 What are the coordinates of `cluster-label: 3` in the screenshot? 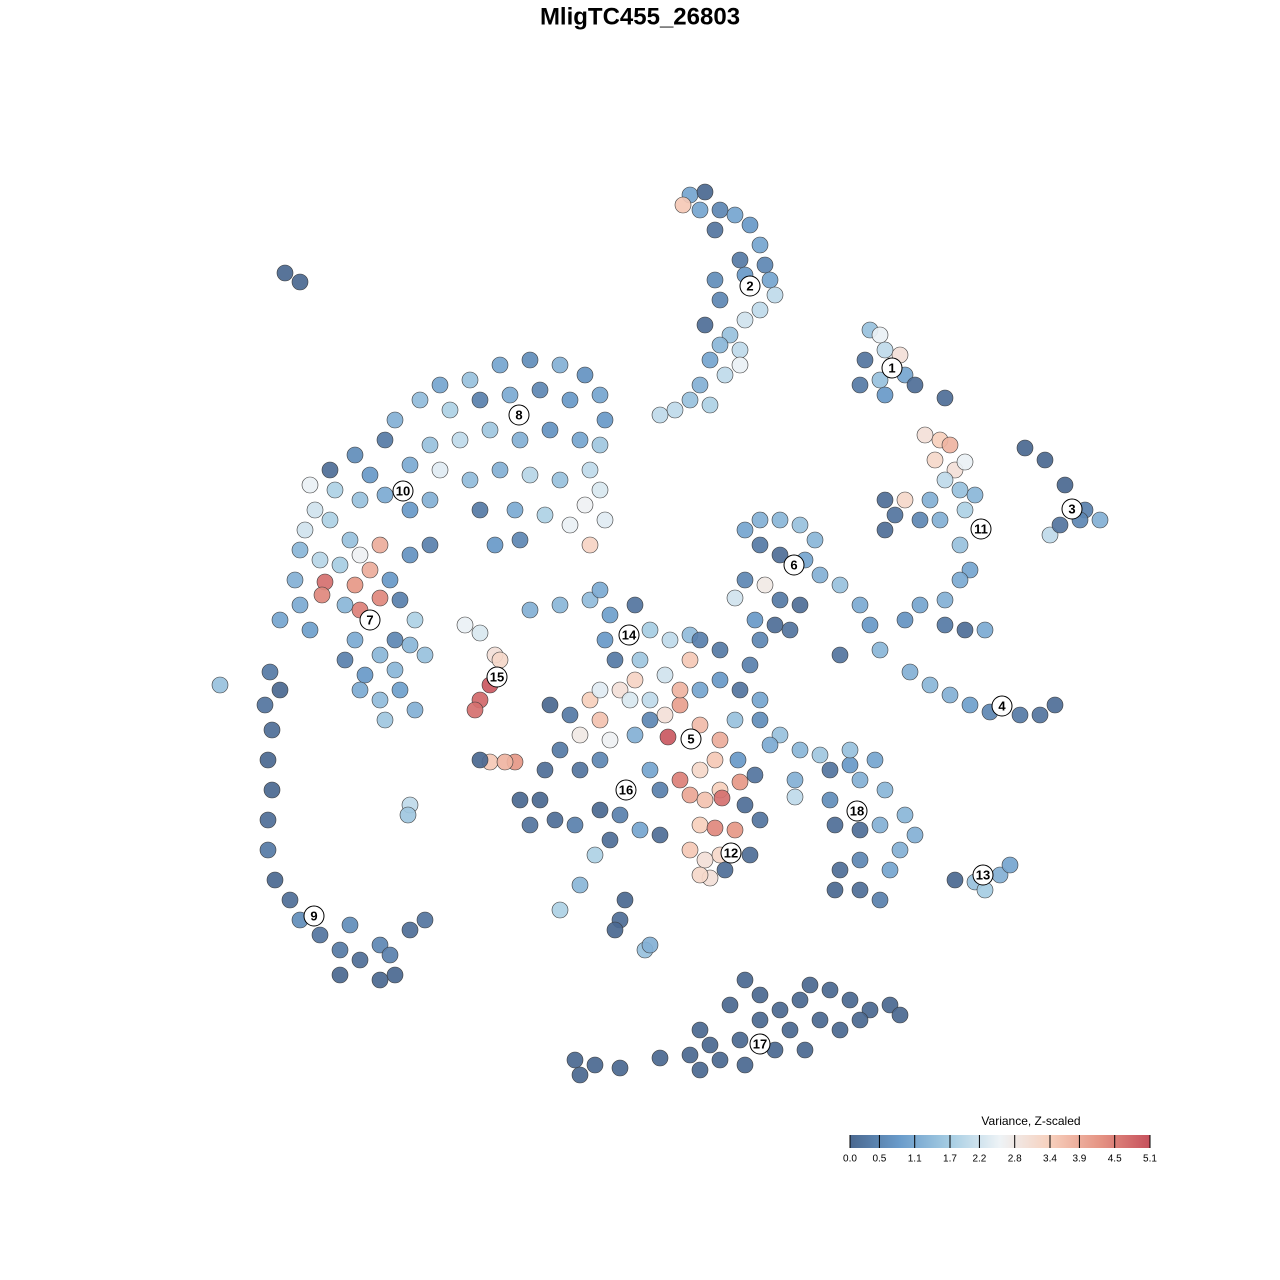 It's located at (1071, 508).